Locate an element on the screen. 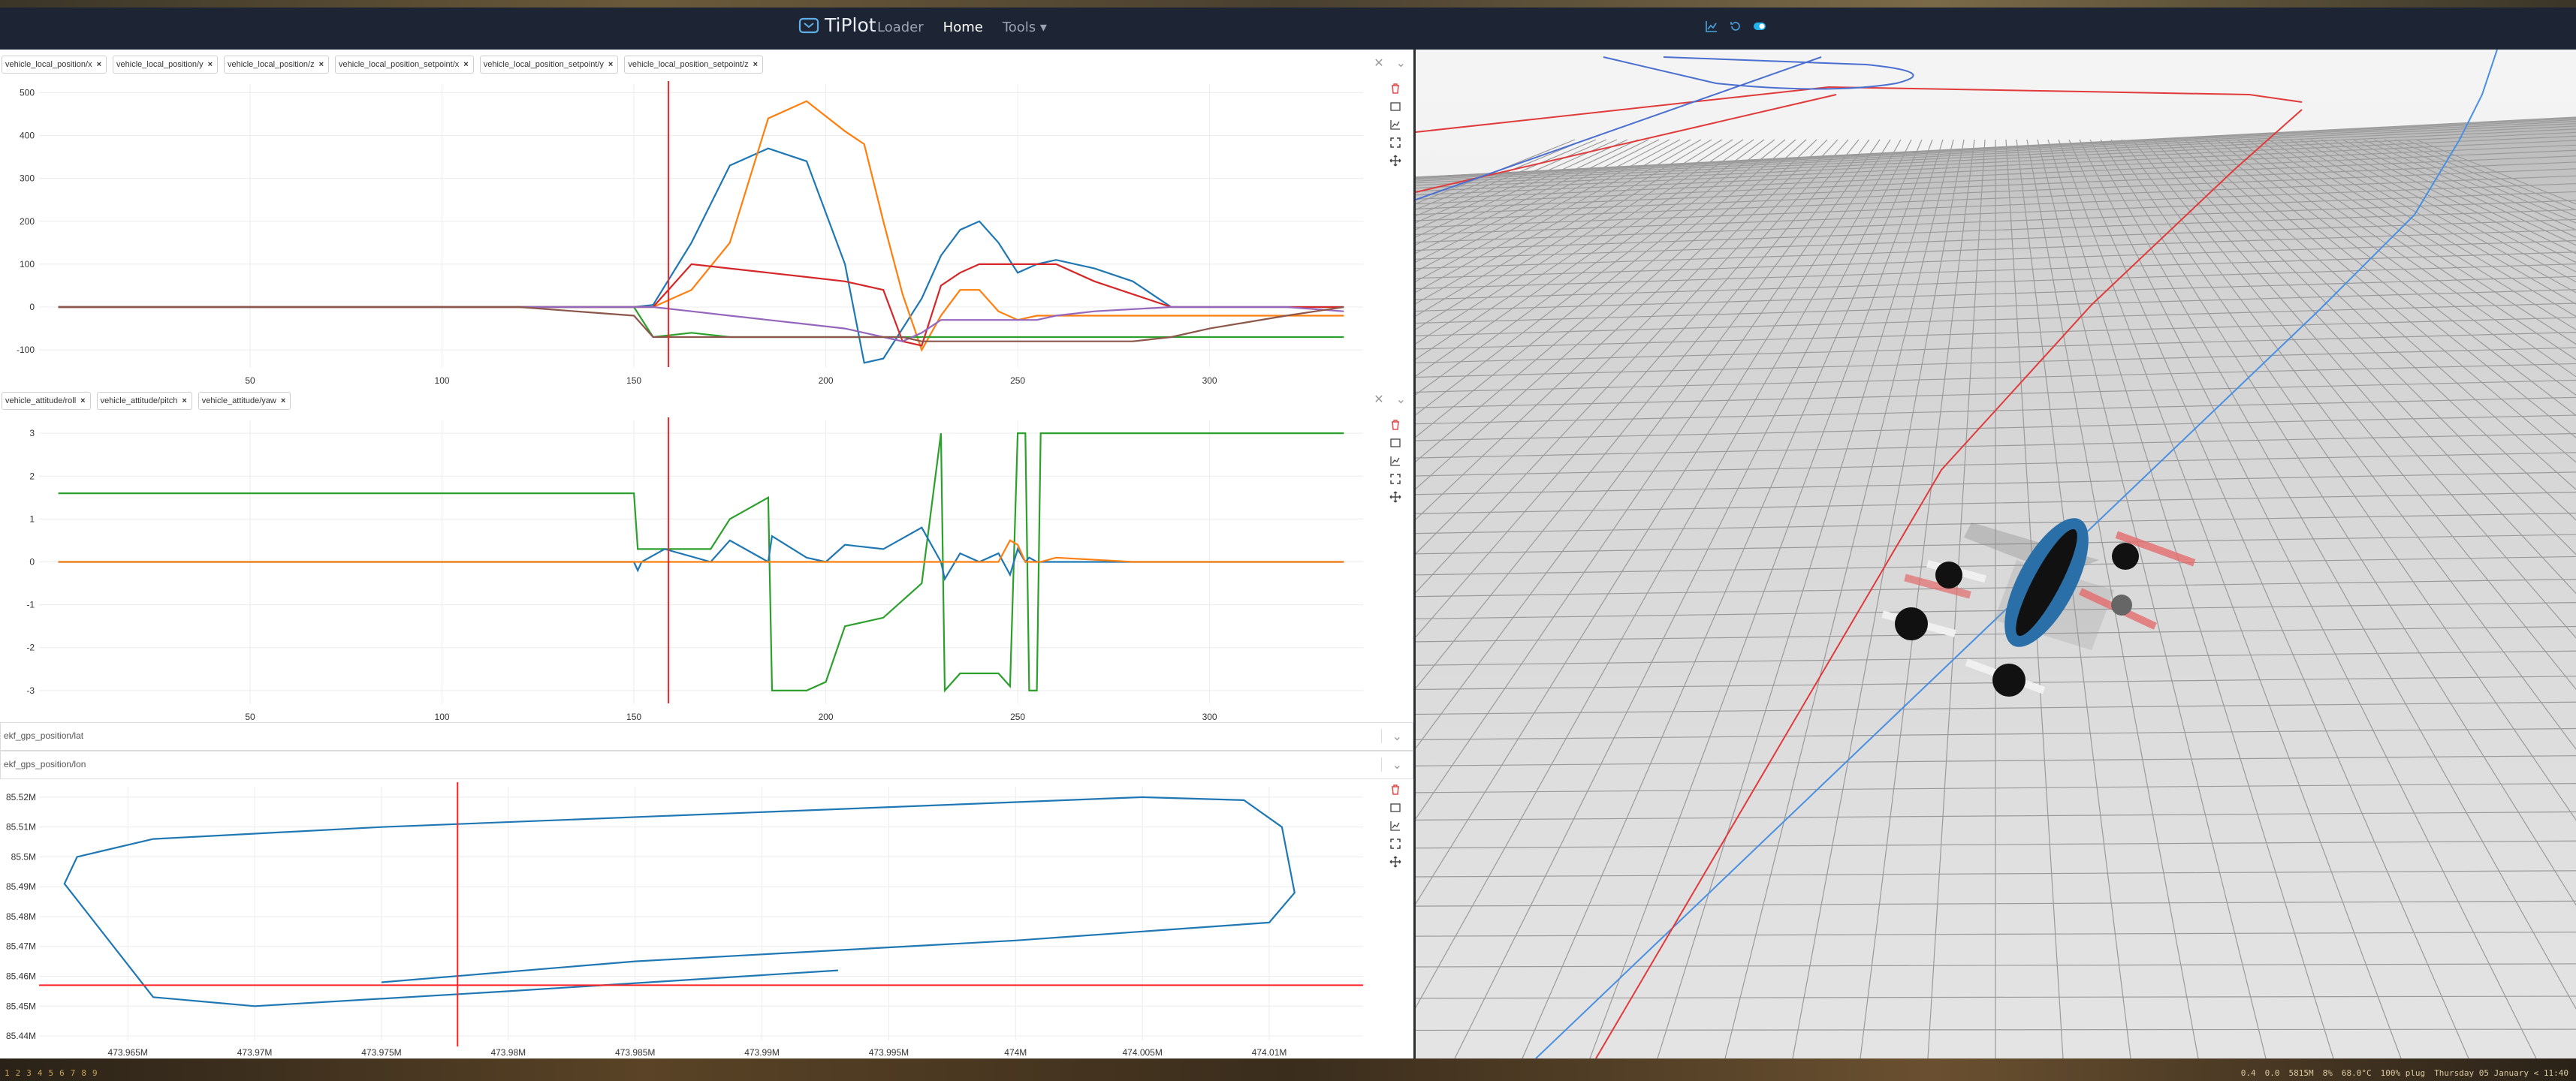  workspace-item: 9 is located at coordinates (95, 1073).